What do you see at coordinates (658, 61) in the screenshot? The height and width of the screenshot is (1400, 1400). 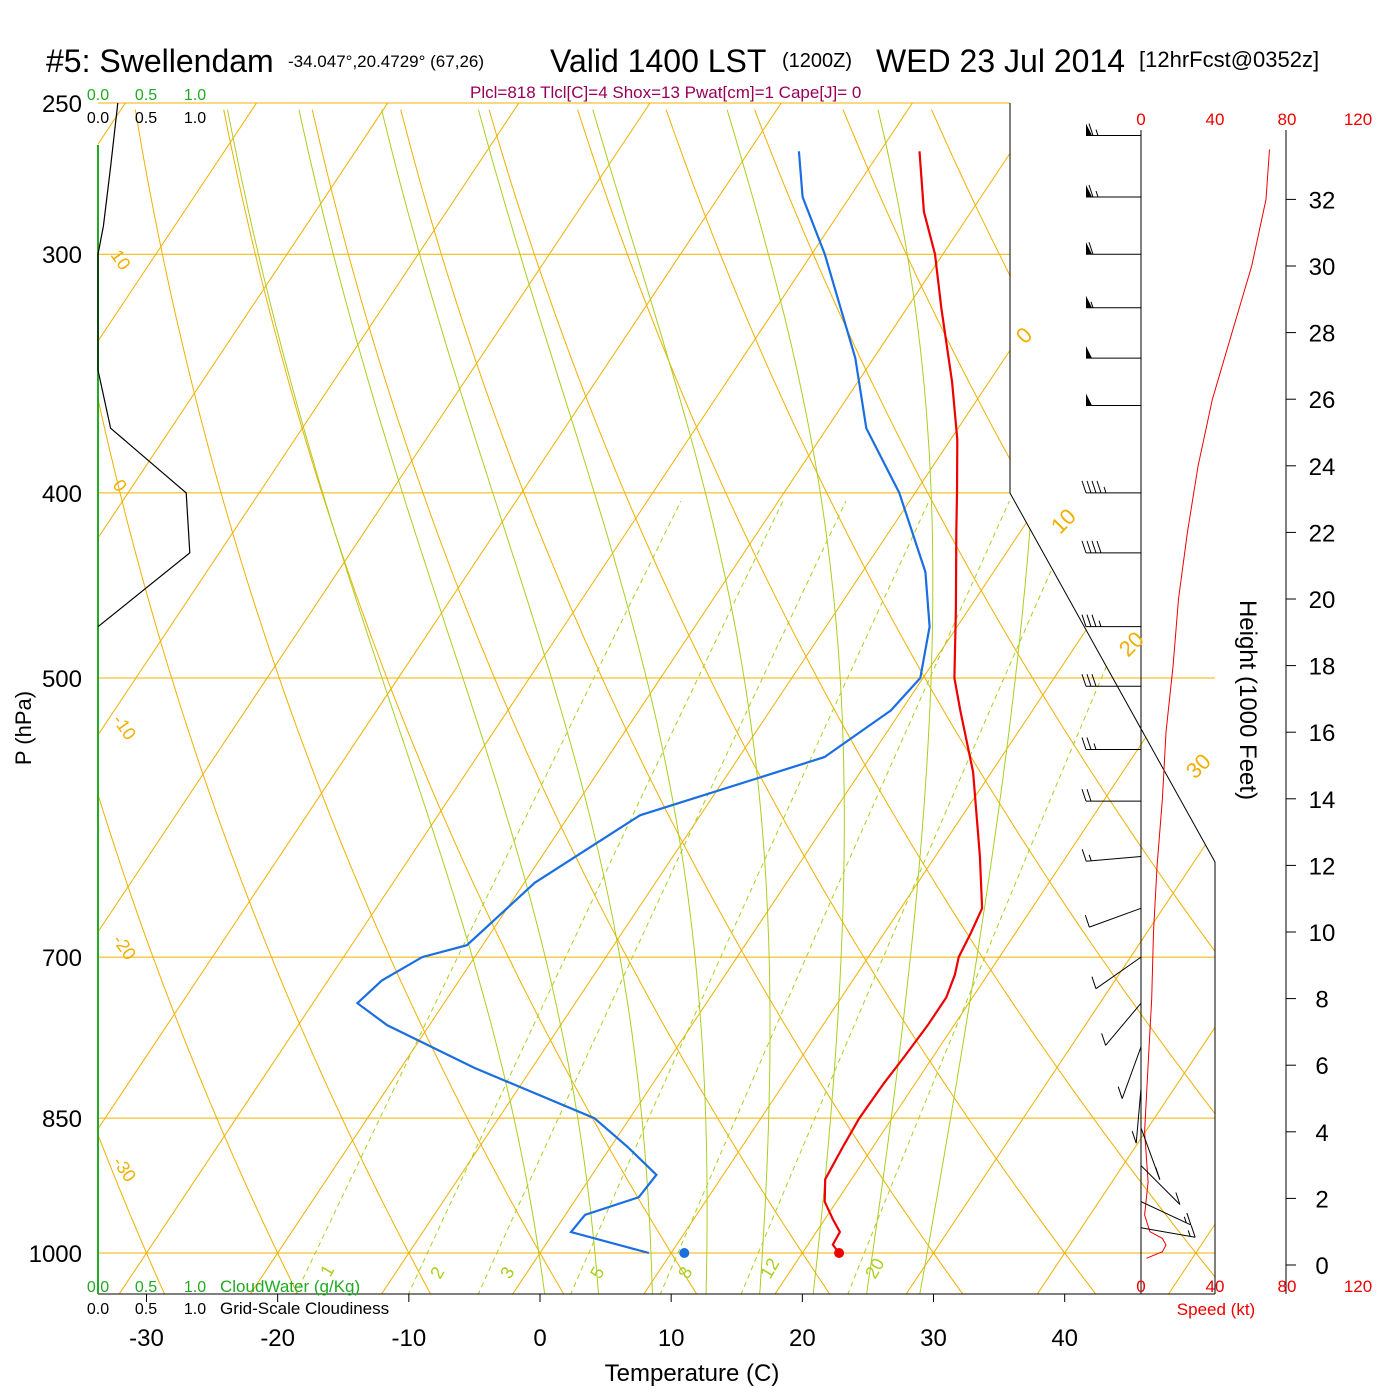 I see `title-valid: Valid 1400 LST` at bounding box center [658, 61].